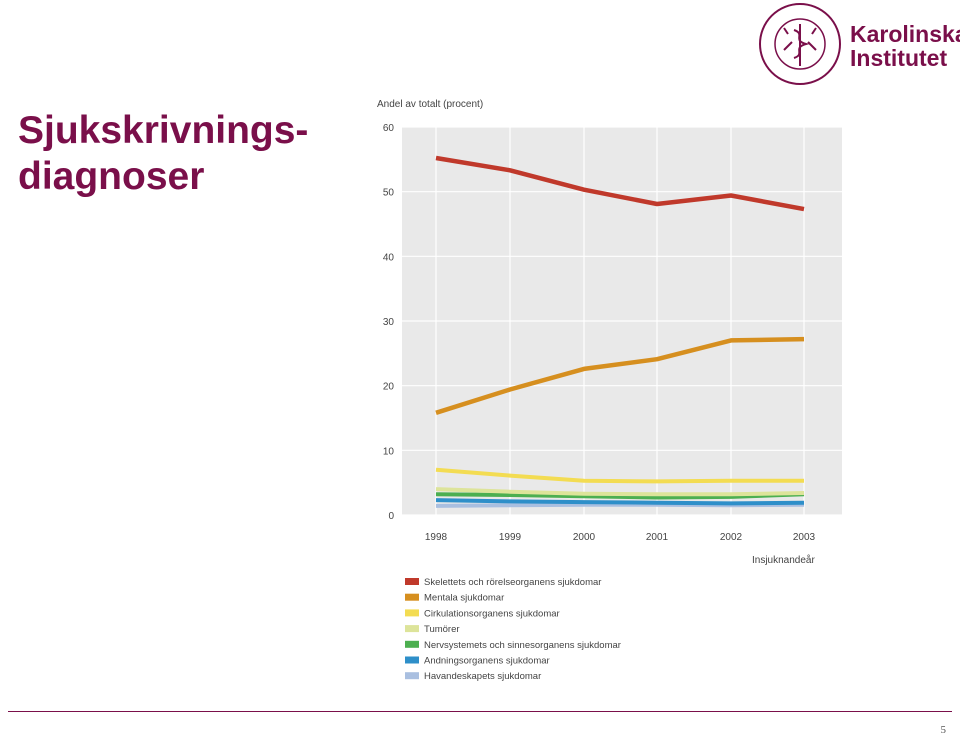  What do you see at coordinates (898, 58) in the screenshot?
I see `logo-word-institutet: Institutet` at bounding box center [898, 58].